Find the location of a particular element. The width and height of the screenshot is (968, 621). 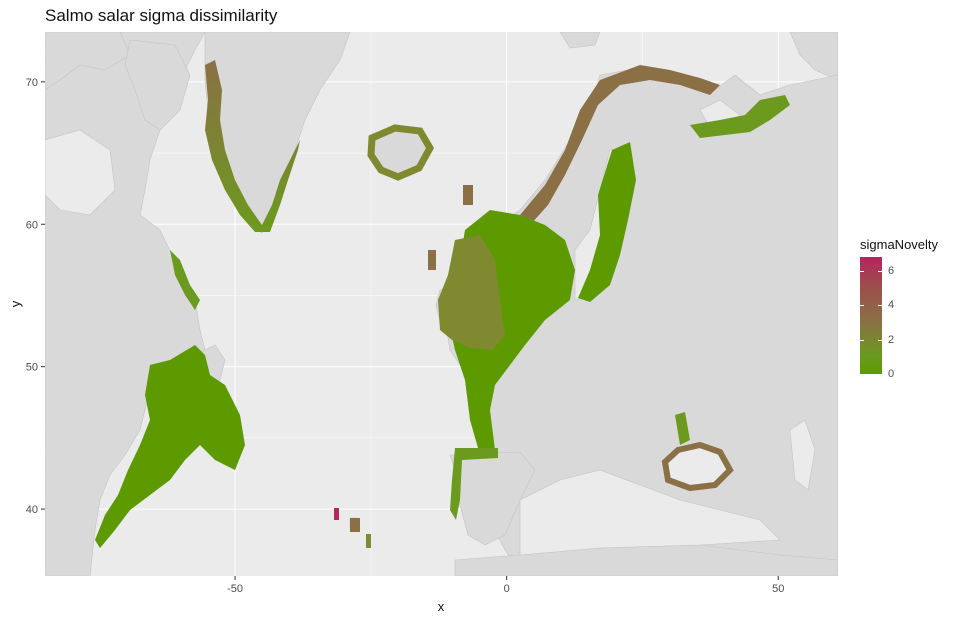

y-axis-title: y is located at coordinates (15, 303).